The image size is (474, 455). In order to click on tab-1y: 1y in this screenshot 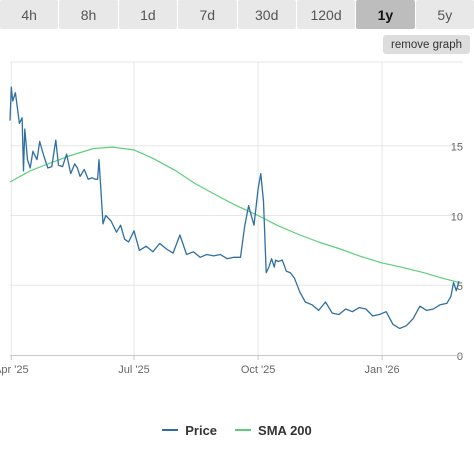, I will do `click(385, 14)`.